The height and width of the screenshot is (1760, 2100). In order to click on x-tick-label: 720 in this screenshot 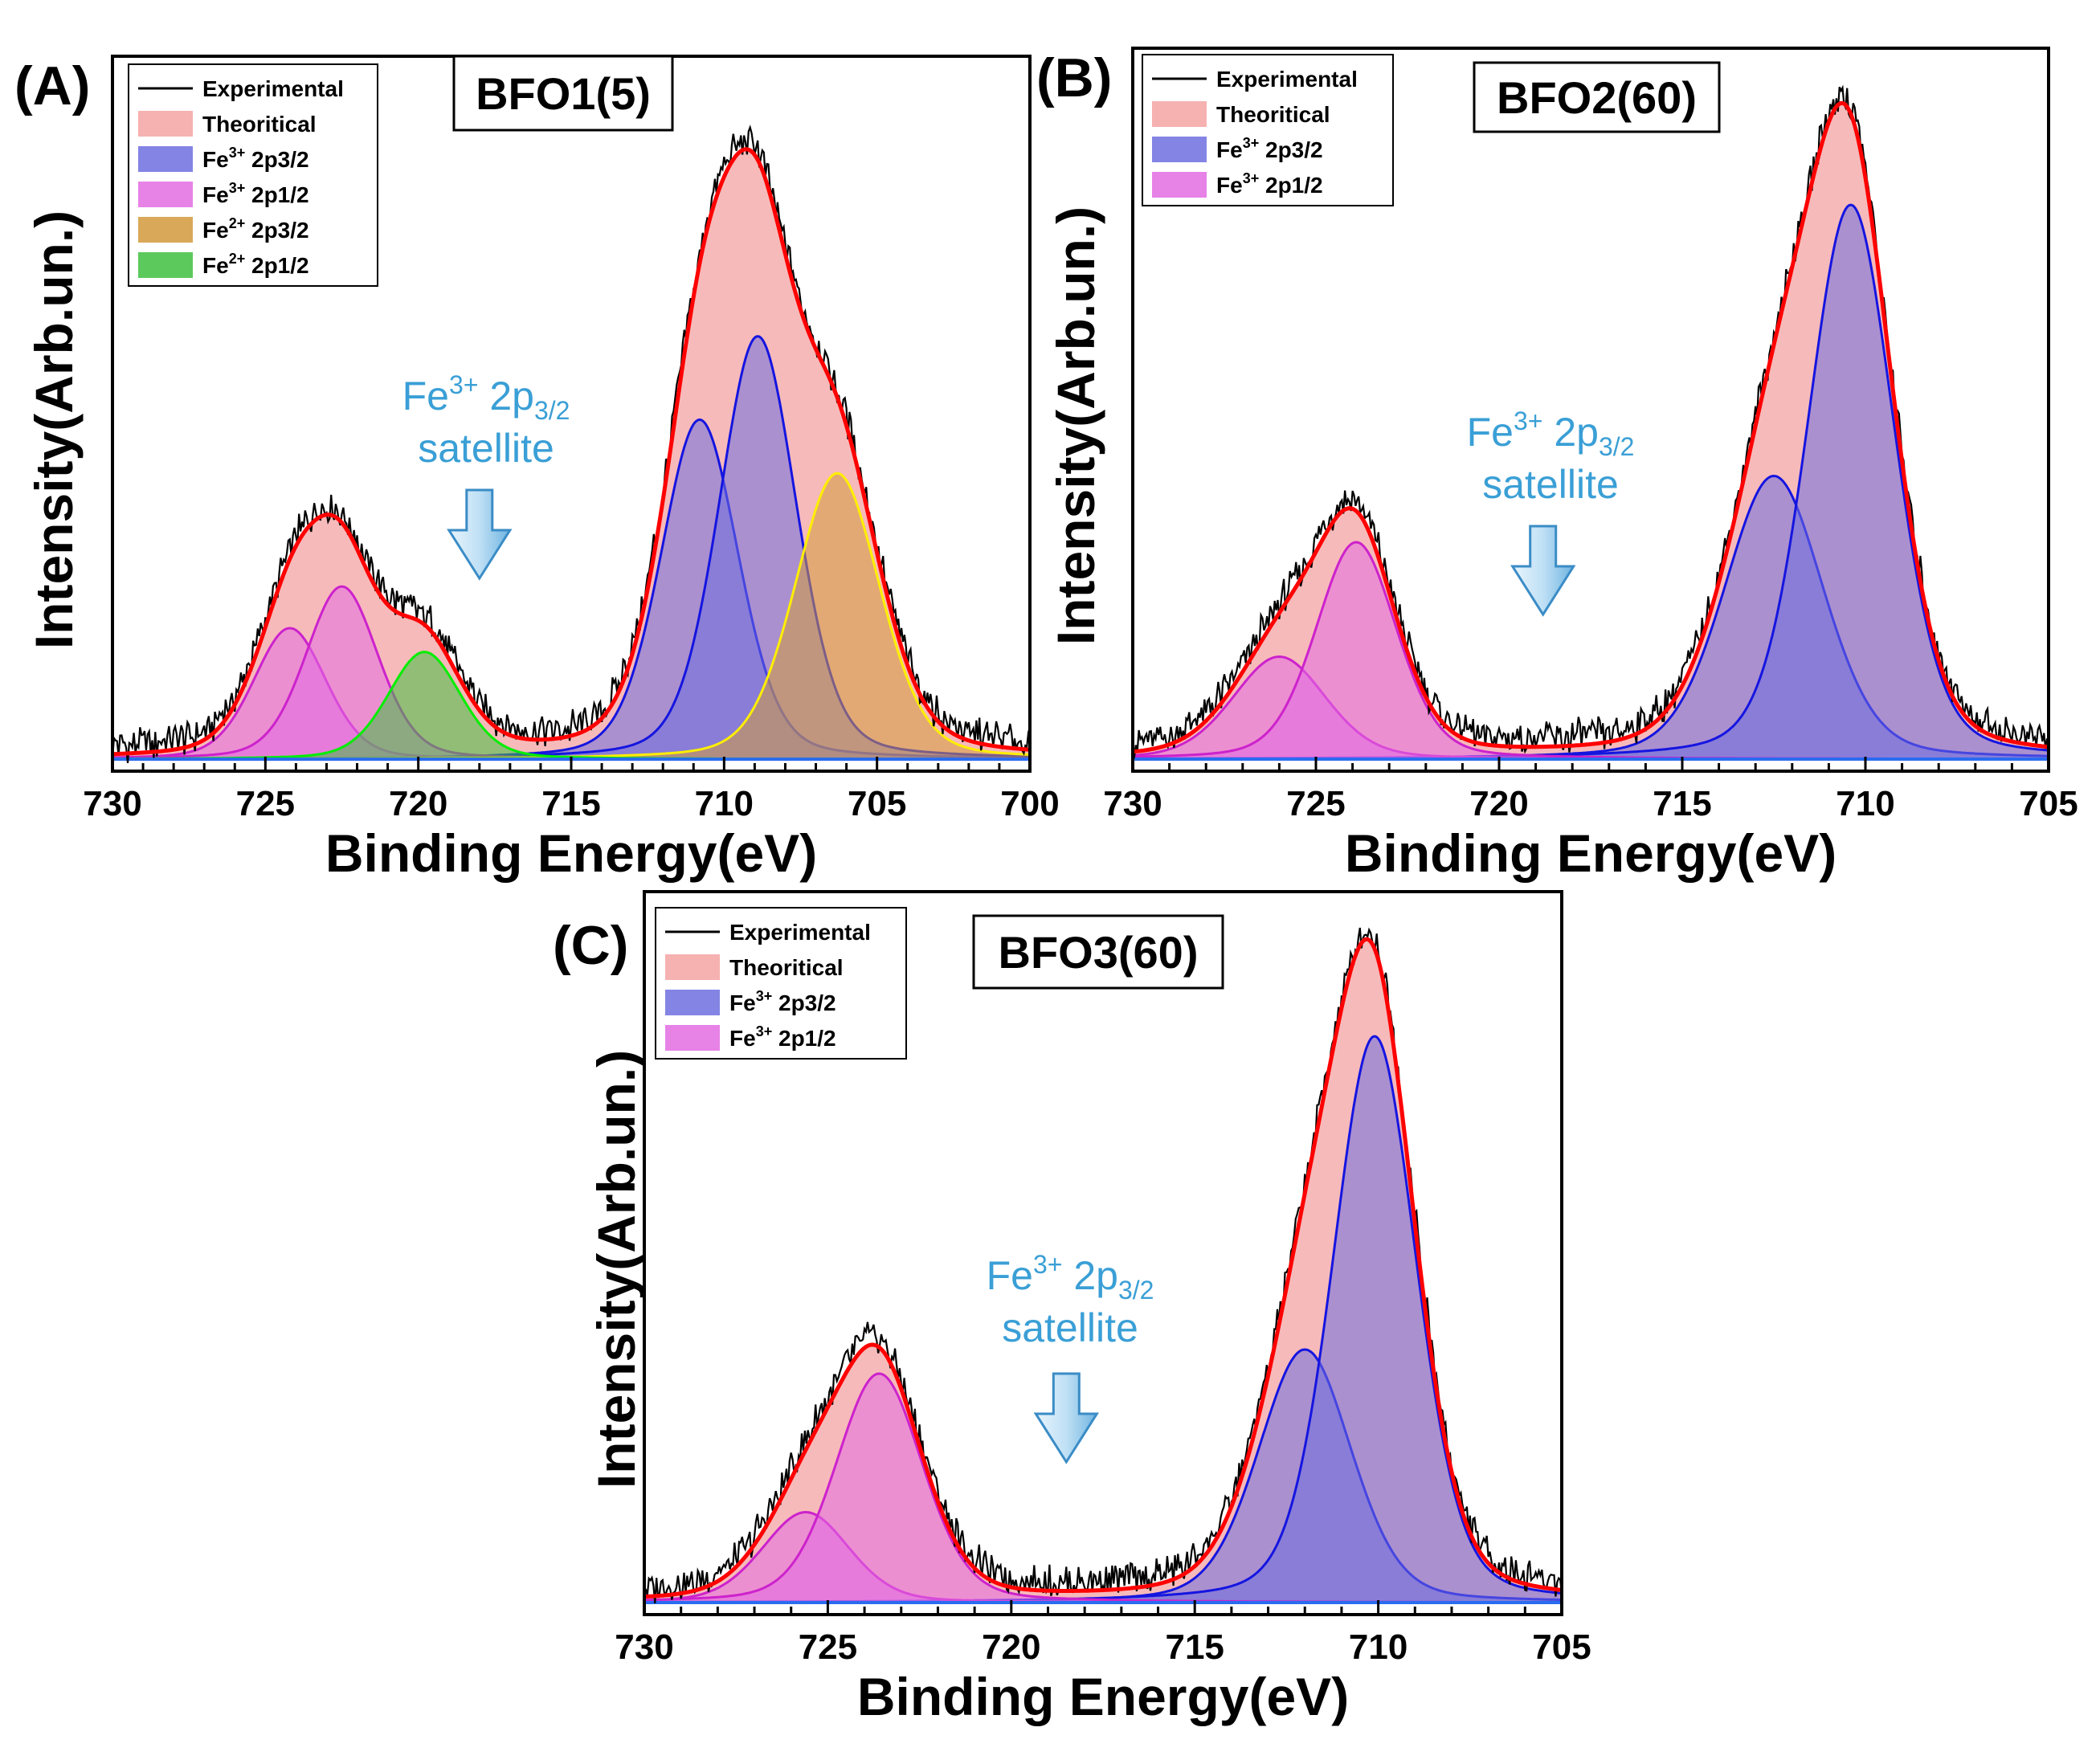, I will do `click(1498, 803)`.